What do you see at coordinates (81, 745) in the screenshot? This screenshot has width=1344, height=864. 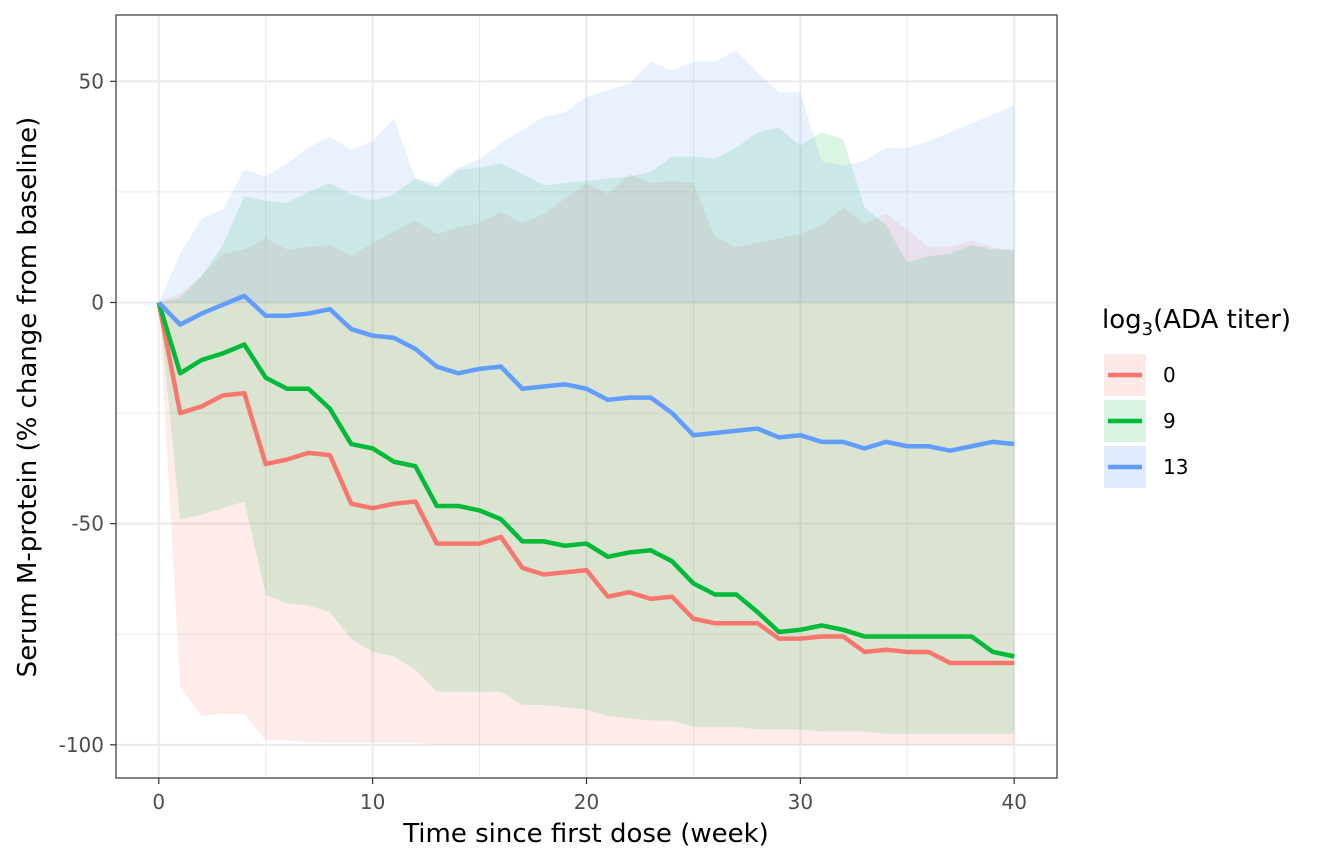 I see `y-tick-label: -100` at bounding box center [81, 745].